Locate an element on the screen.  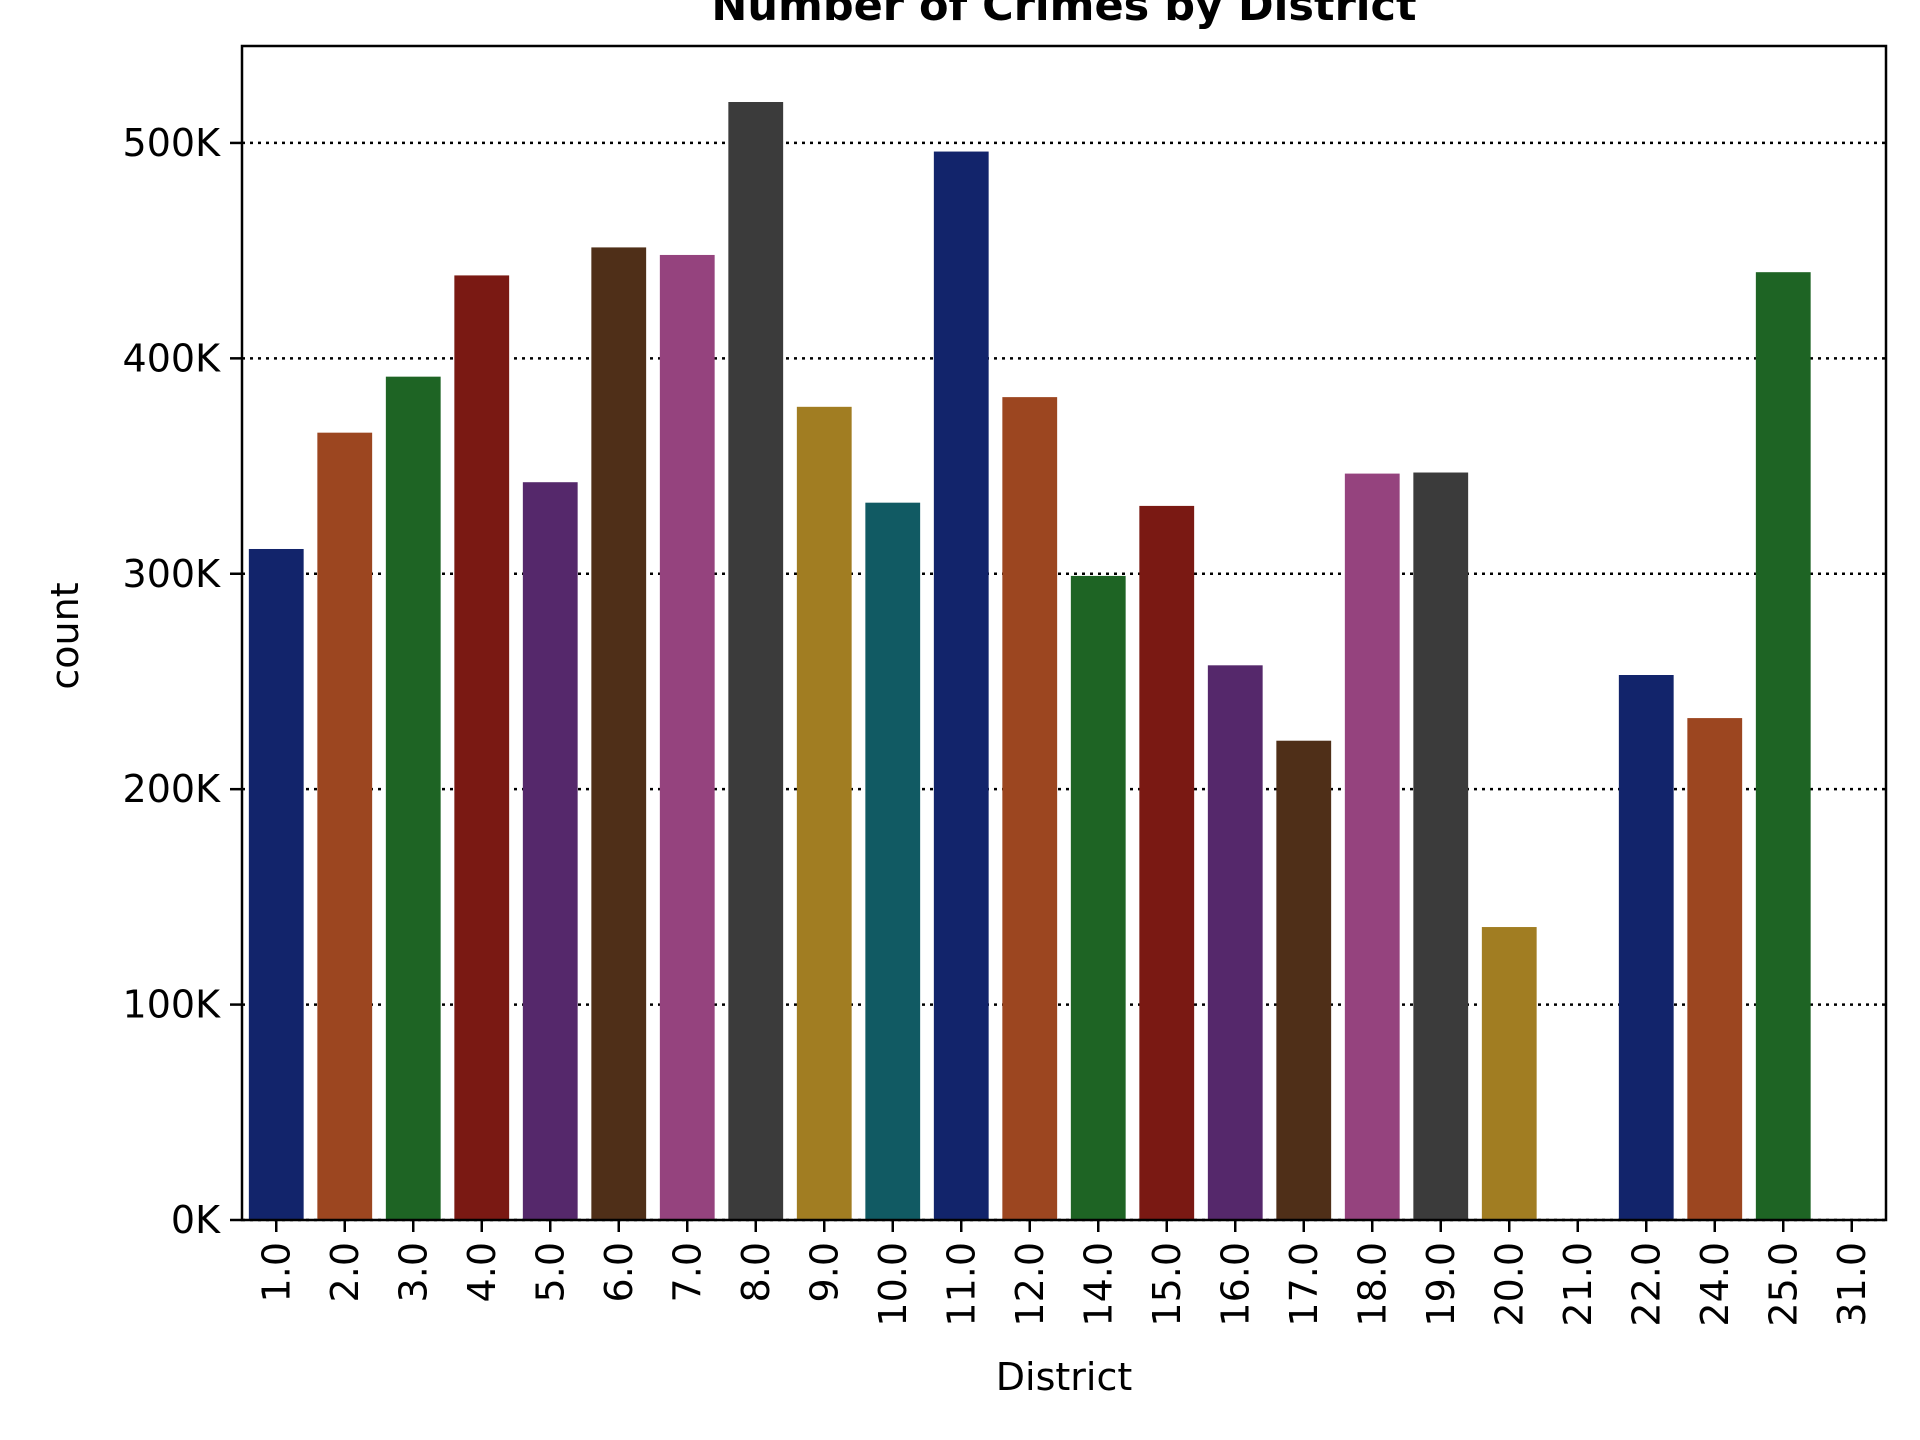
bar-district-20.0 is located at coordinates (1509, 1073).